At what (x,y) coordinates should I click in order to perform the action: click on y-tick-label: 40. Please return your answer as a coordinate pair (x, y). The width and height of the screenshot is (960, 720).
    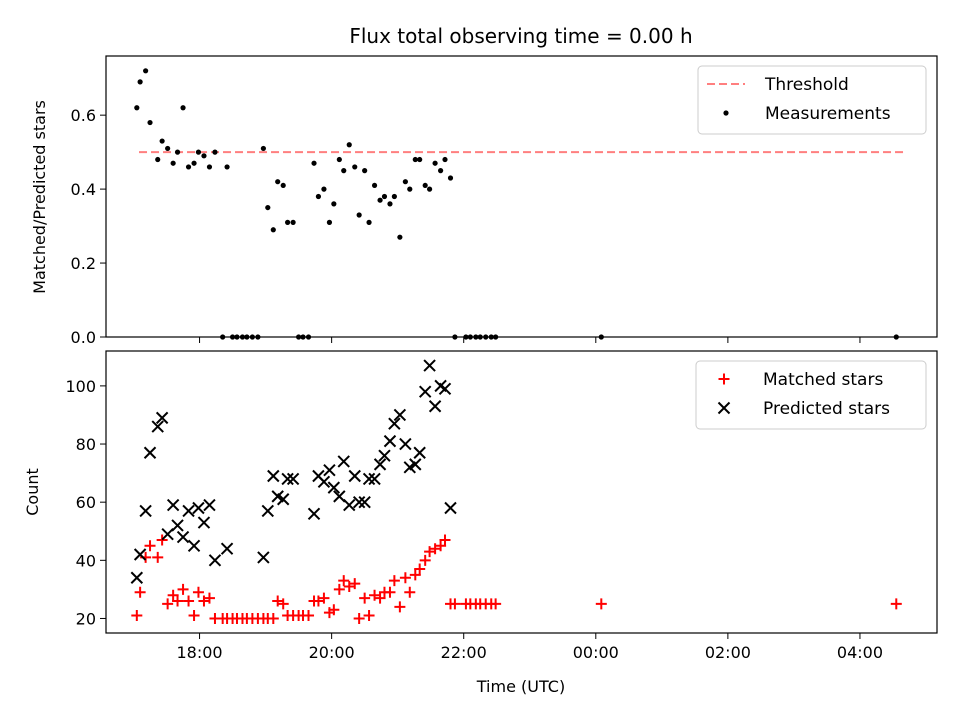
    Looking at the image, I should click on (86, 560).